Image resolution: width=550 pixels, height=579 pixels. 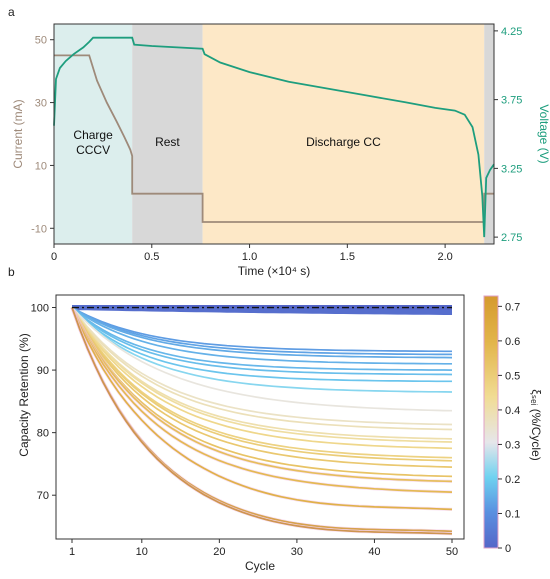 I want to click on panel-b-x-ticks: 1 10 20 30 40 50, so click(x=263, y=548).